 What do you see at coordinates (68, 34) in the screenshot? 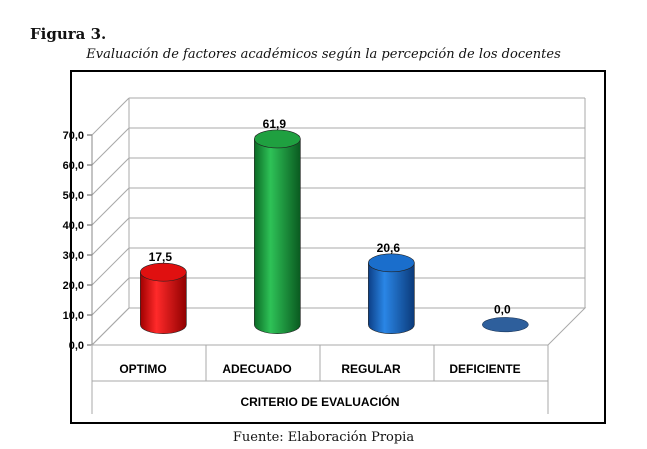
I see `figure-label: Figura 3.` at bounding box center [68, 34].